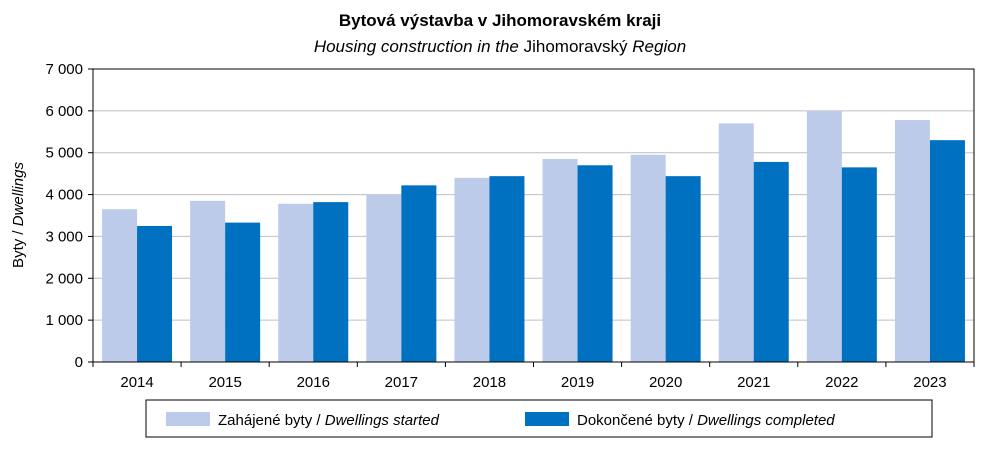  I want to click on chart-title: Bytová výstavba v Jihomoravském kraji, so click(500, 20).